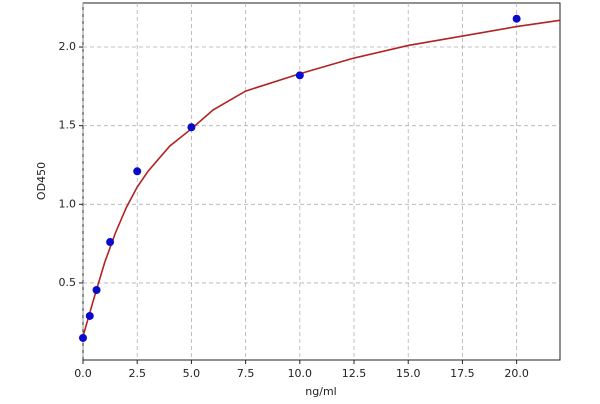 The image size is (600, 404). Describe the element at coordinates (41, 181) in the screenshot. I see `y-axis-label: OD450` at that location.